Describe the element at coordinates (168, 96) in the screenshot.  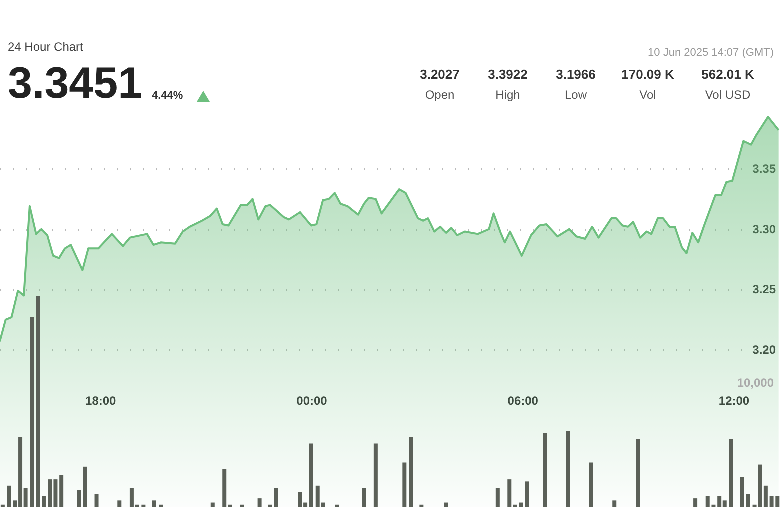
I see `annotation: 4.44%` at that location.